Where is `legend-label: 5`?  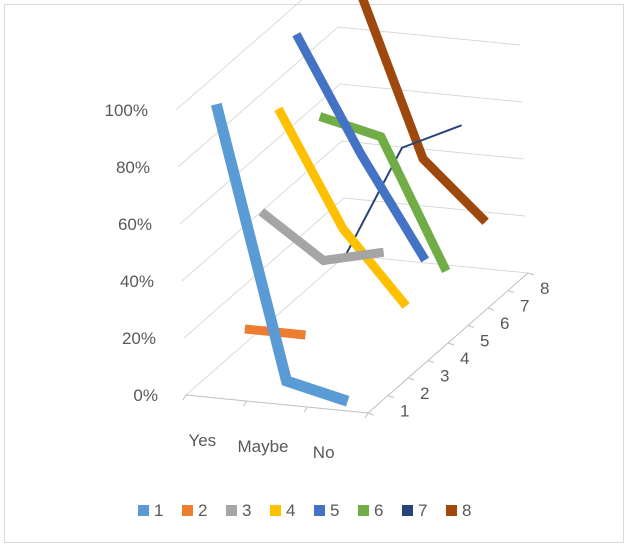
legend-label: 5 is located at coordinates (334, 510).